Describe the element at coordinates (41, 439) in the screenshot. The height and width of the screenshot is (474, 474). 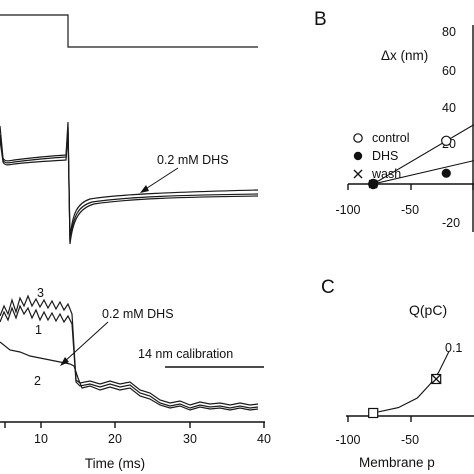
I see `time-tick-label-10: 10` at that location.